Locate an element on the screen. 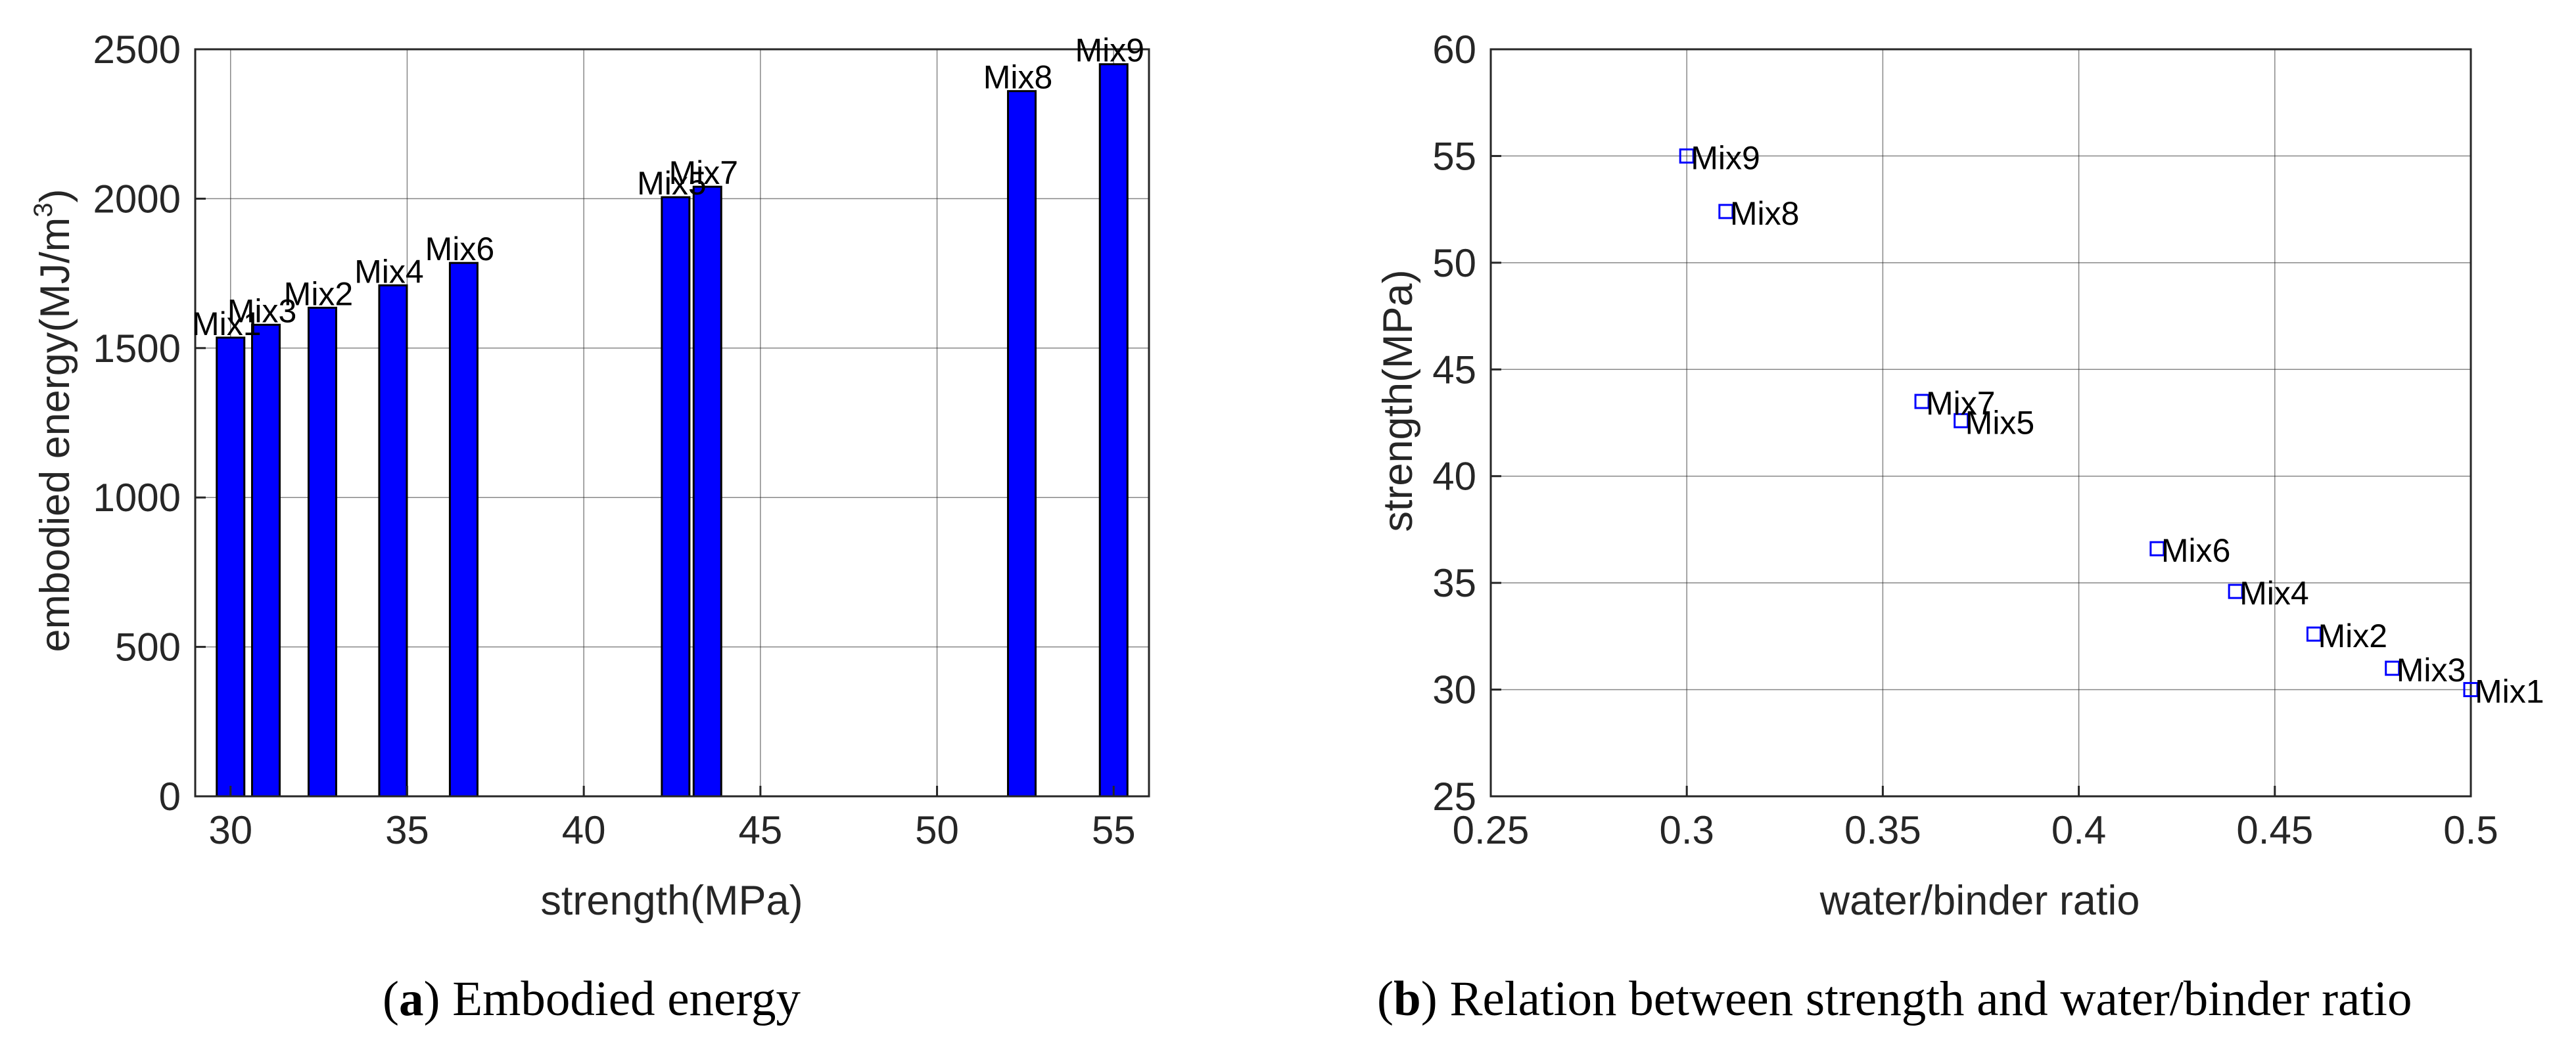  marker-mix8 is located at coordinates (1726, 211).